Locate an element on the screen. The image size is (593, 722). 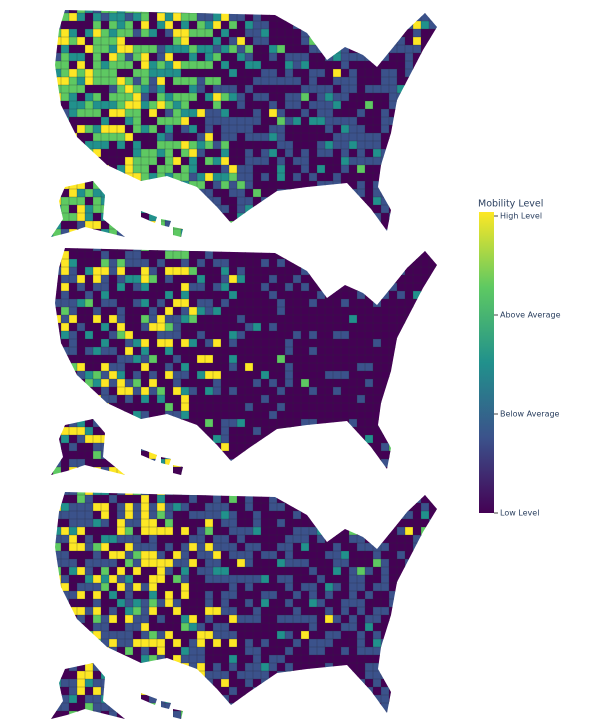
colorbar-gradient is located at coordinates (486, 362).